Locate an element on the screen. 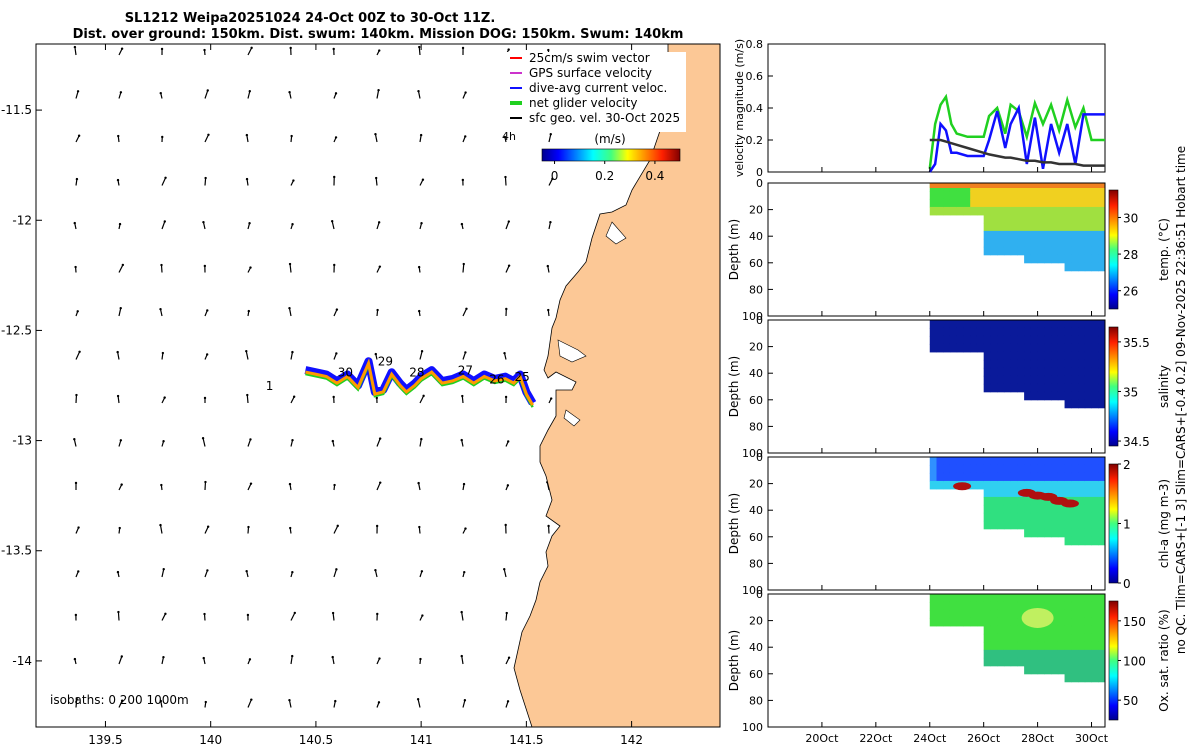 The height and width of the screenshot is (750, 1200). vel-ytick-label: 0.6 is located at coordinates (755, 76).